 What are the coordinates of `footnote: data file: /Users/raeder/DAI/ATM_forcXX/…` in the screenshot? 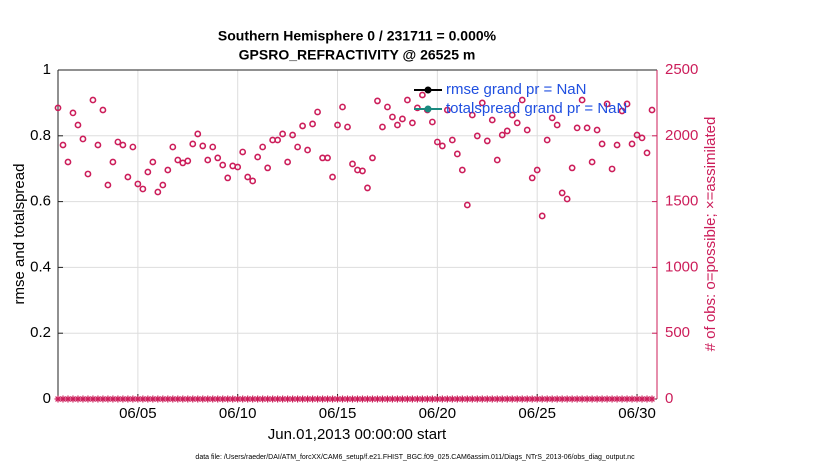 It's located at (415, 457).